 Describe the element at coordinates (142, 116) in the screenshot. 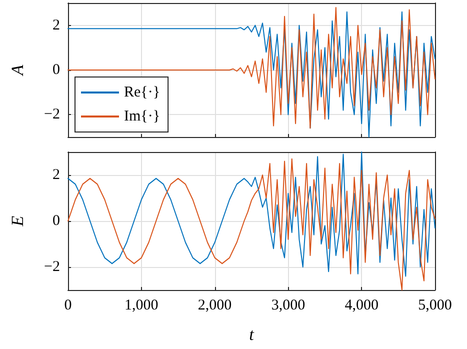

I see `legend-label: Im{·}` at that location.